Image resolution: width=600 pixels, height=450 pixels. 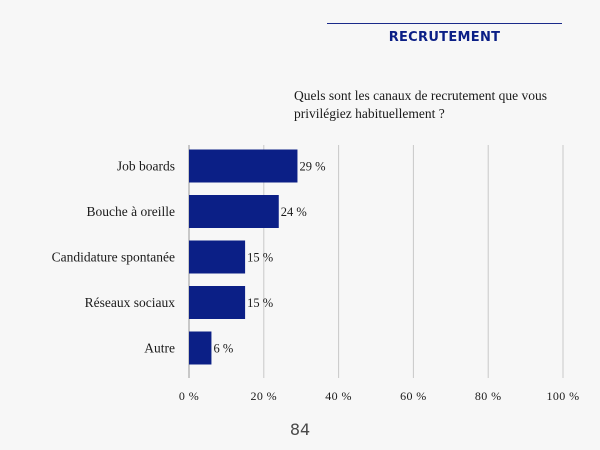 What do you see at coordinates (130, 302) in the screenshot?
I see `category-label: Réseaux sociaux` at bounding box center [130, 302].